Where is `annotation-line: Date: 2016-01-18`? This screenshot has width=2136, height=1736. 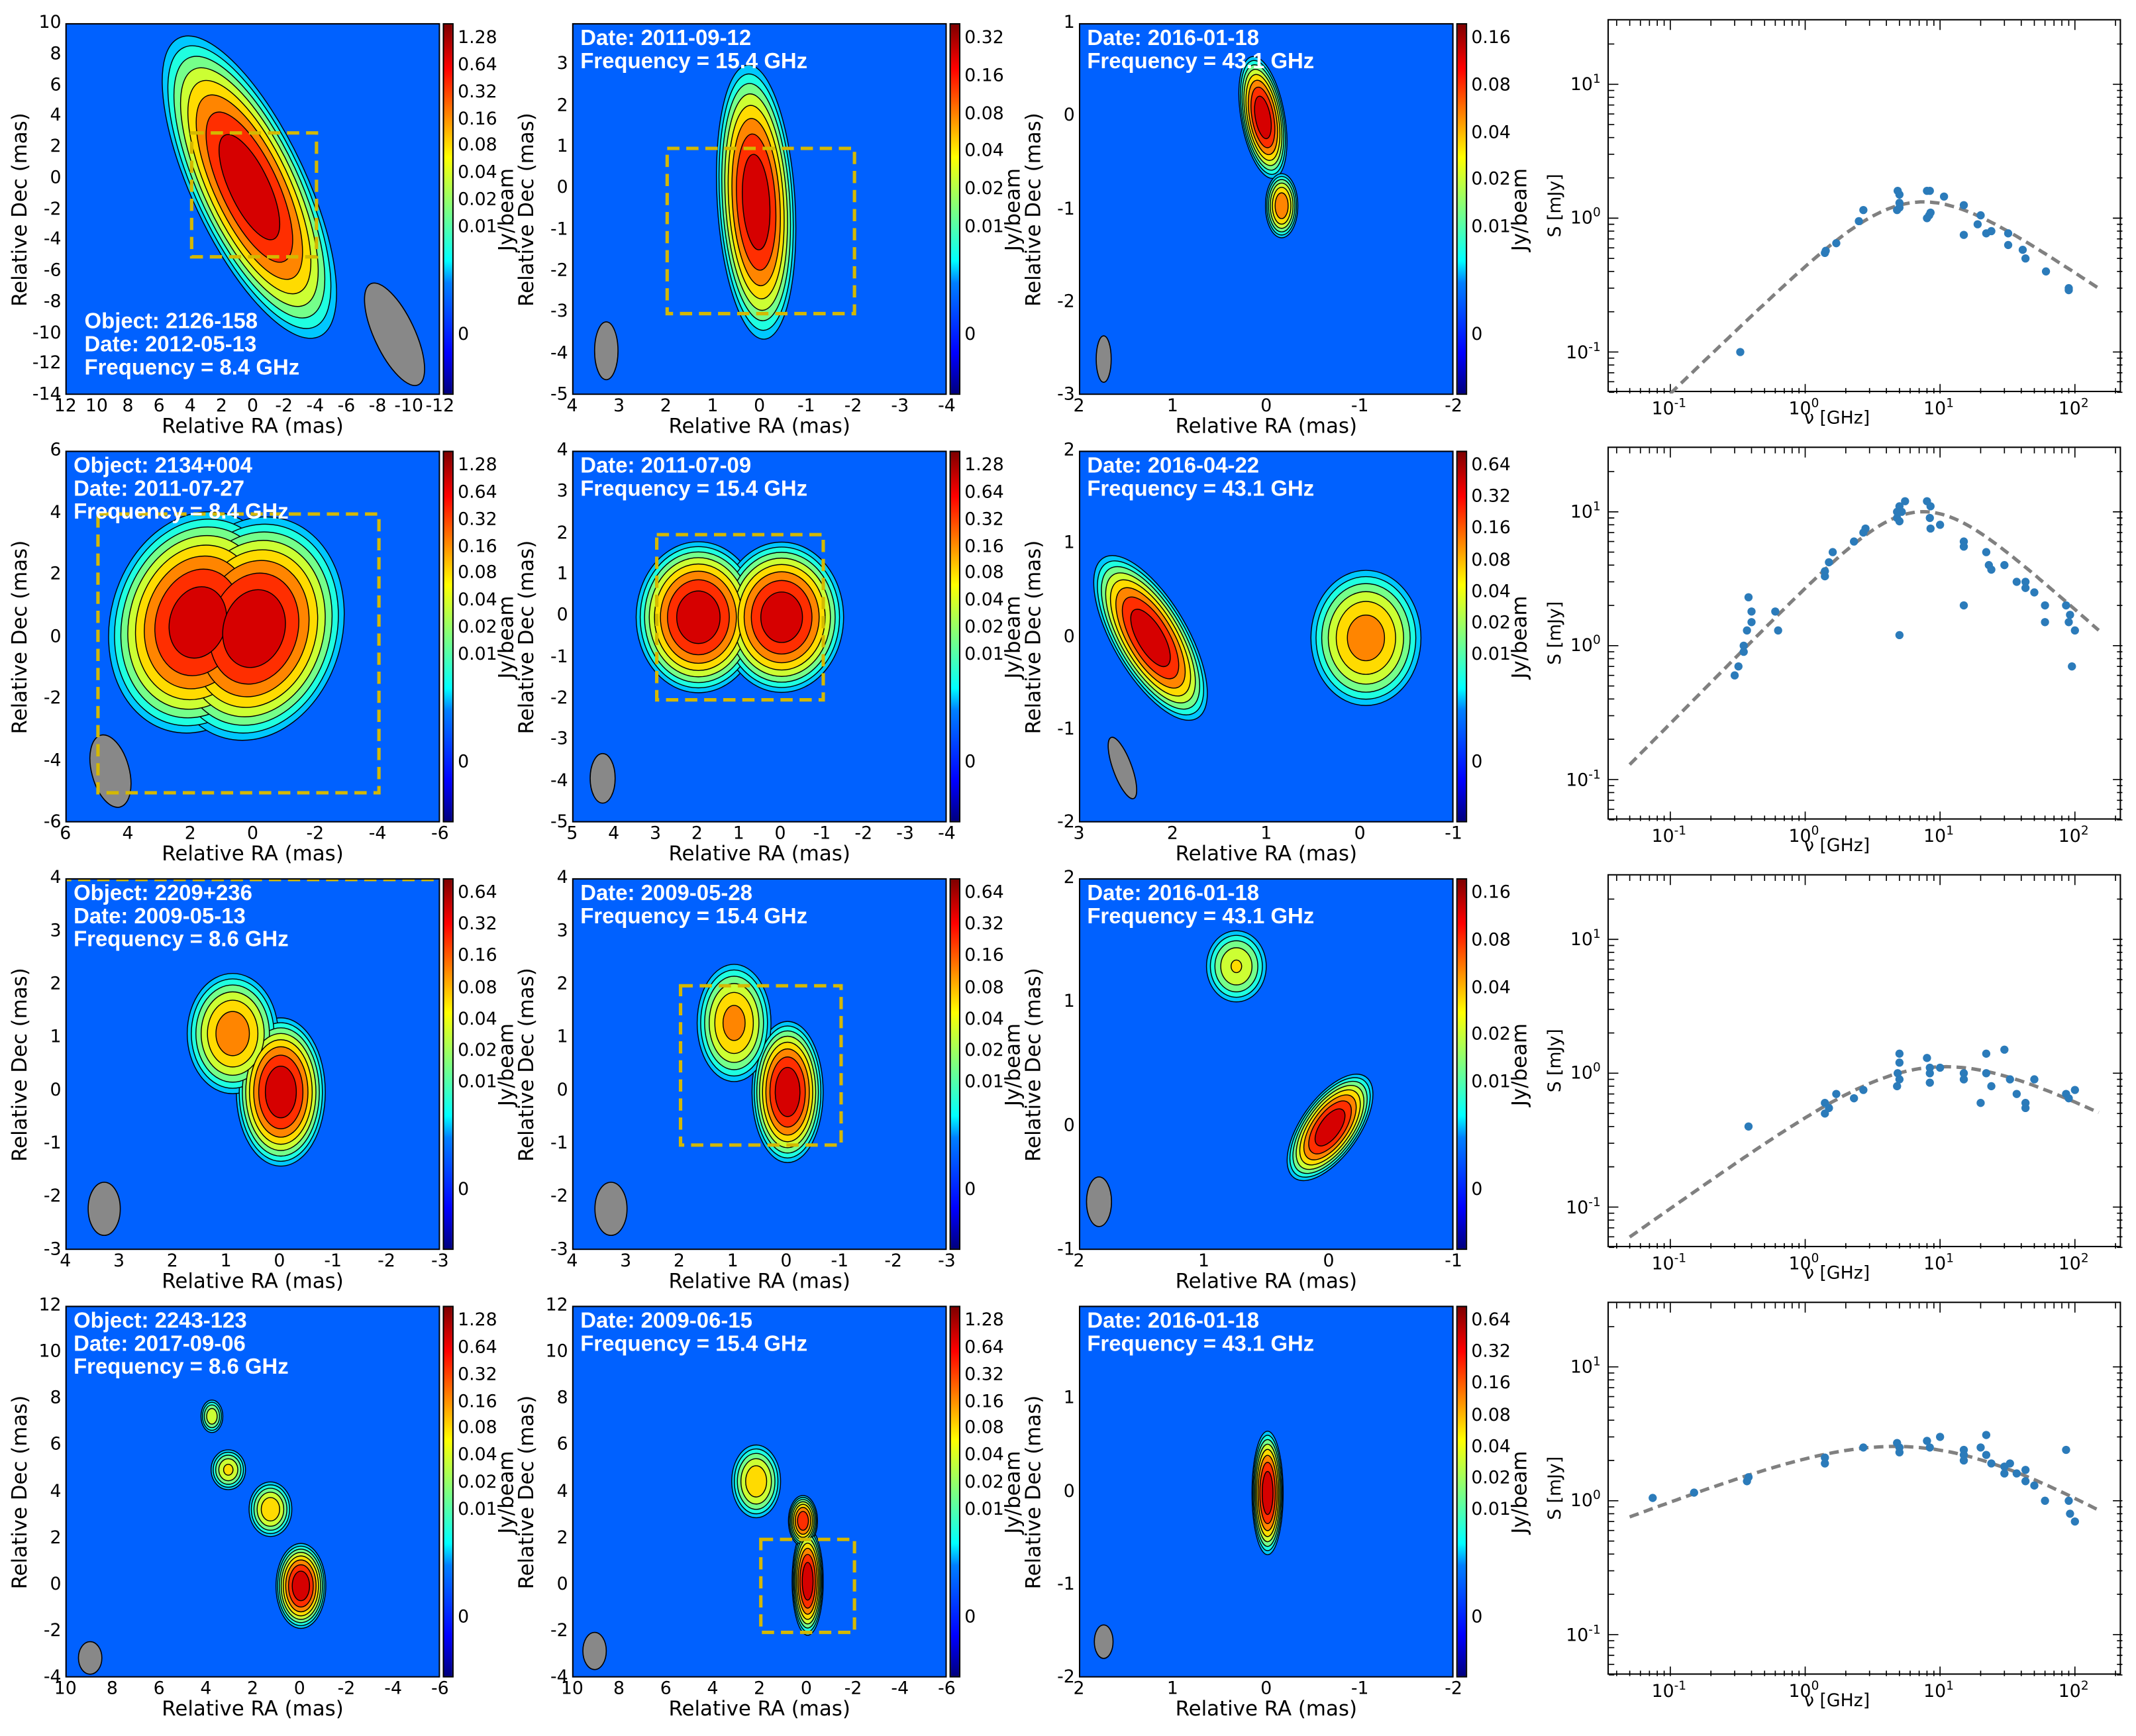
annotation-line: Date: 2016-01-18 is located at coordinates (1173, 39).